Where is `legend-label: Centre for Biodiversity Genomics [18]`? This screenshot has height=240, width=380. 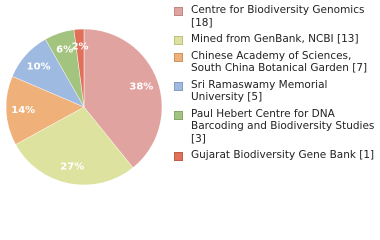 legend-label: Centre for Biodiversity Genomics [18] is located at coordinates (278, 16).